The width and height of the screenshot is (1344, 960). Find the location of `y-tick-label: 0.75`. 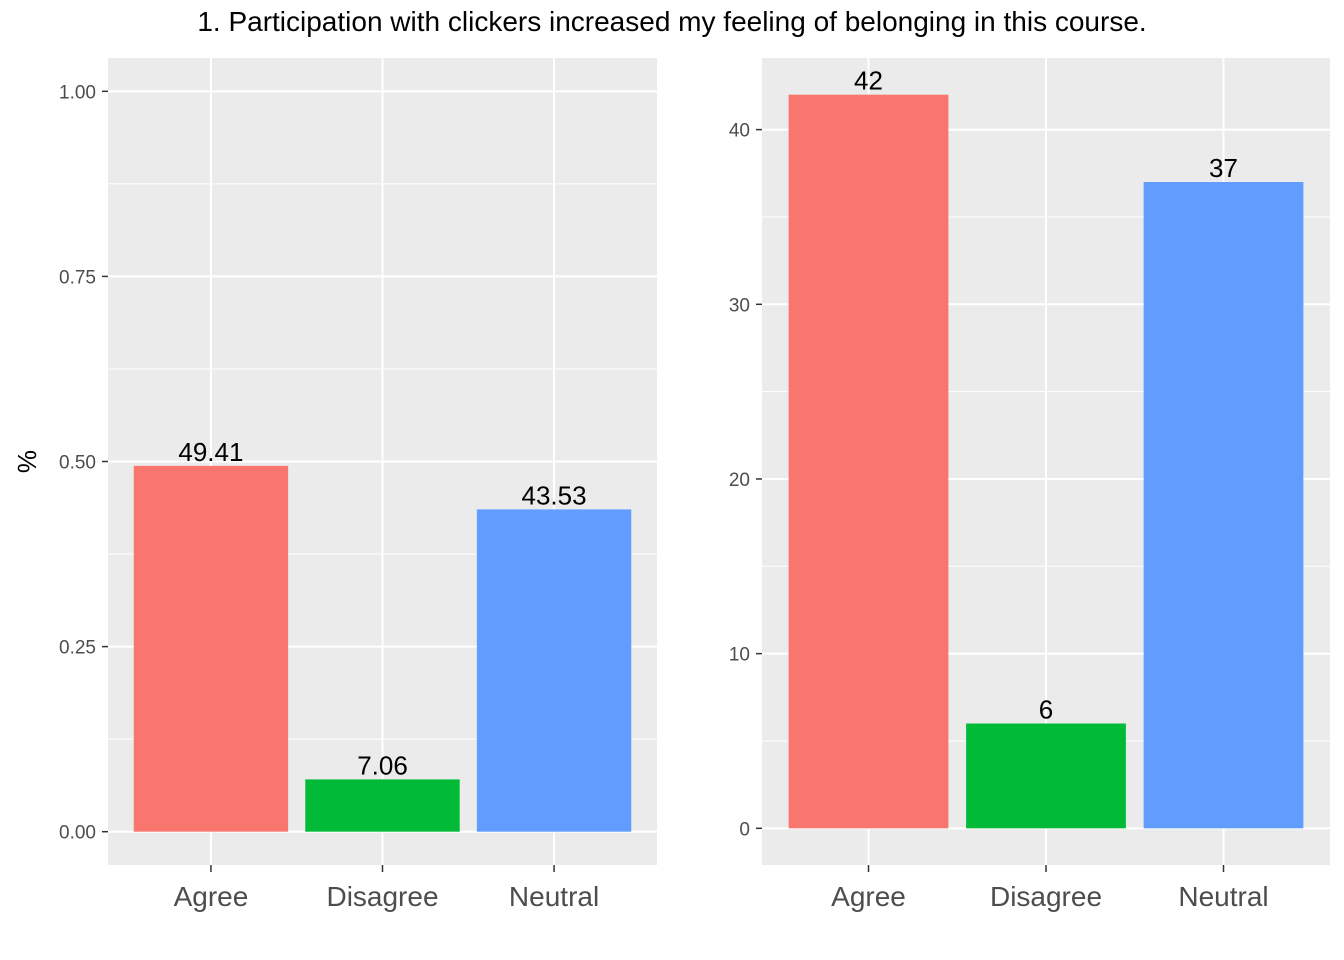

y-tick-label: 0.75 is located at coordinates (77, 277).